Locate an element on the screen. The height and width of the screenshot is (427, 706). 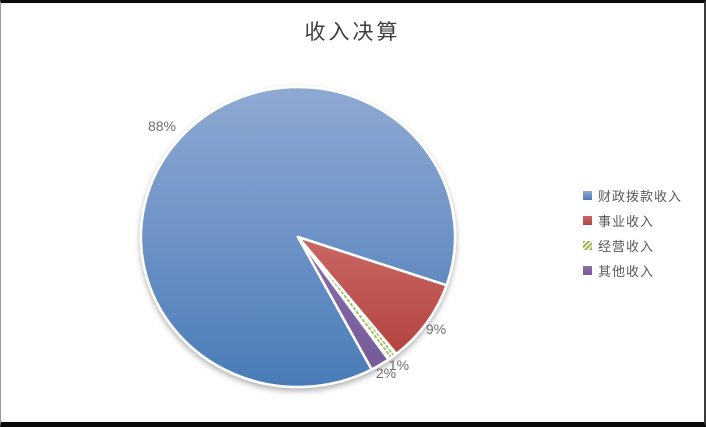
legend-swatch-qita-icon is located at coordinates (587, 270).